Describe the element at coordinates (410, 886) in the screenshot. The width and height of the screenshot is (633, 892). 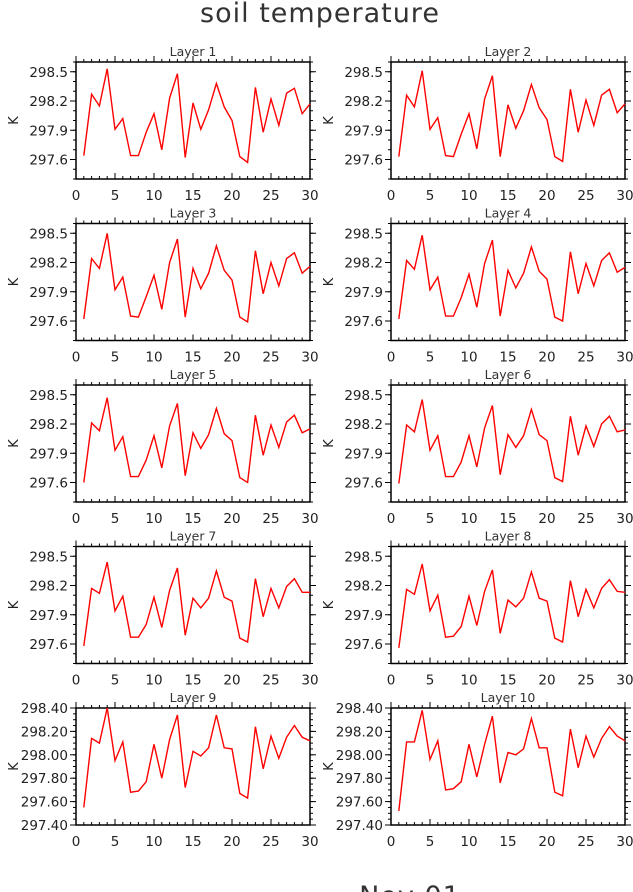
I see `x-axis-label: Nov 01` at that location.